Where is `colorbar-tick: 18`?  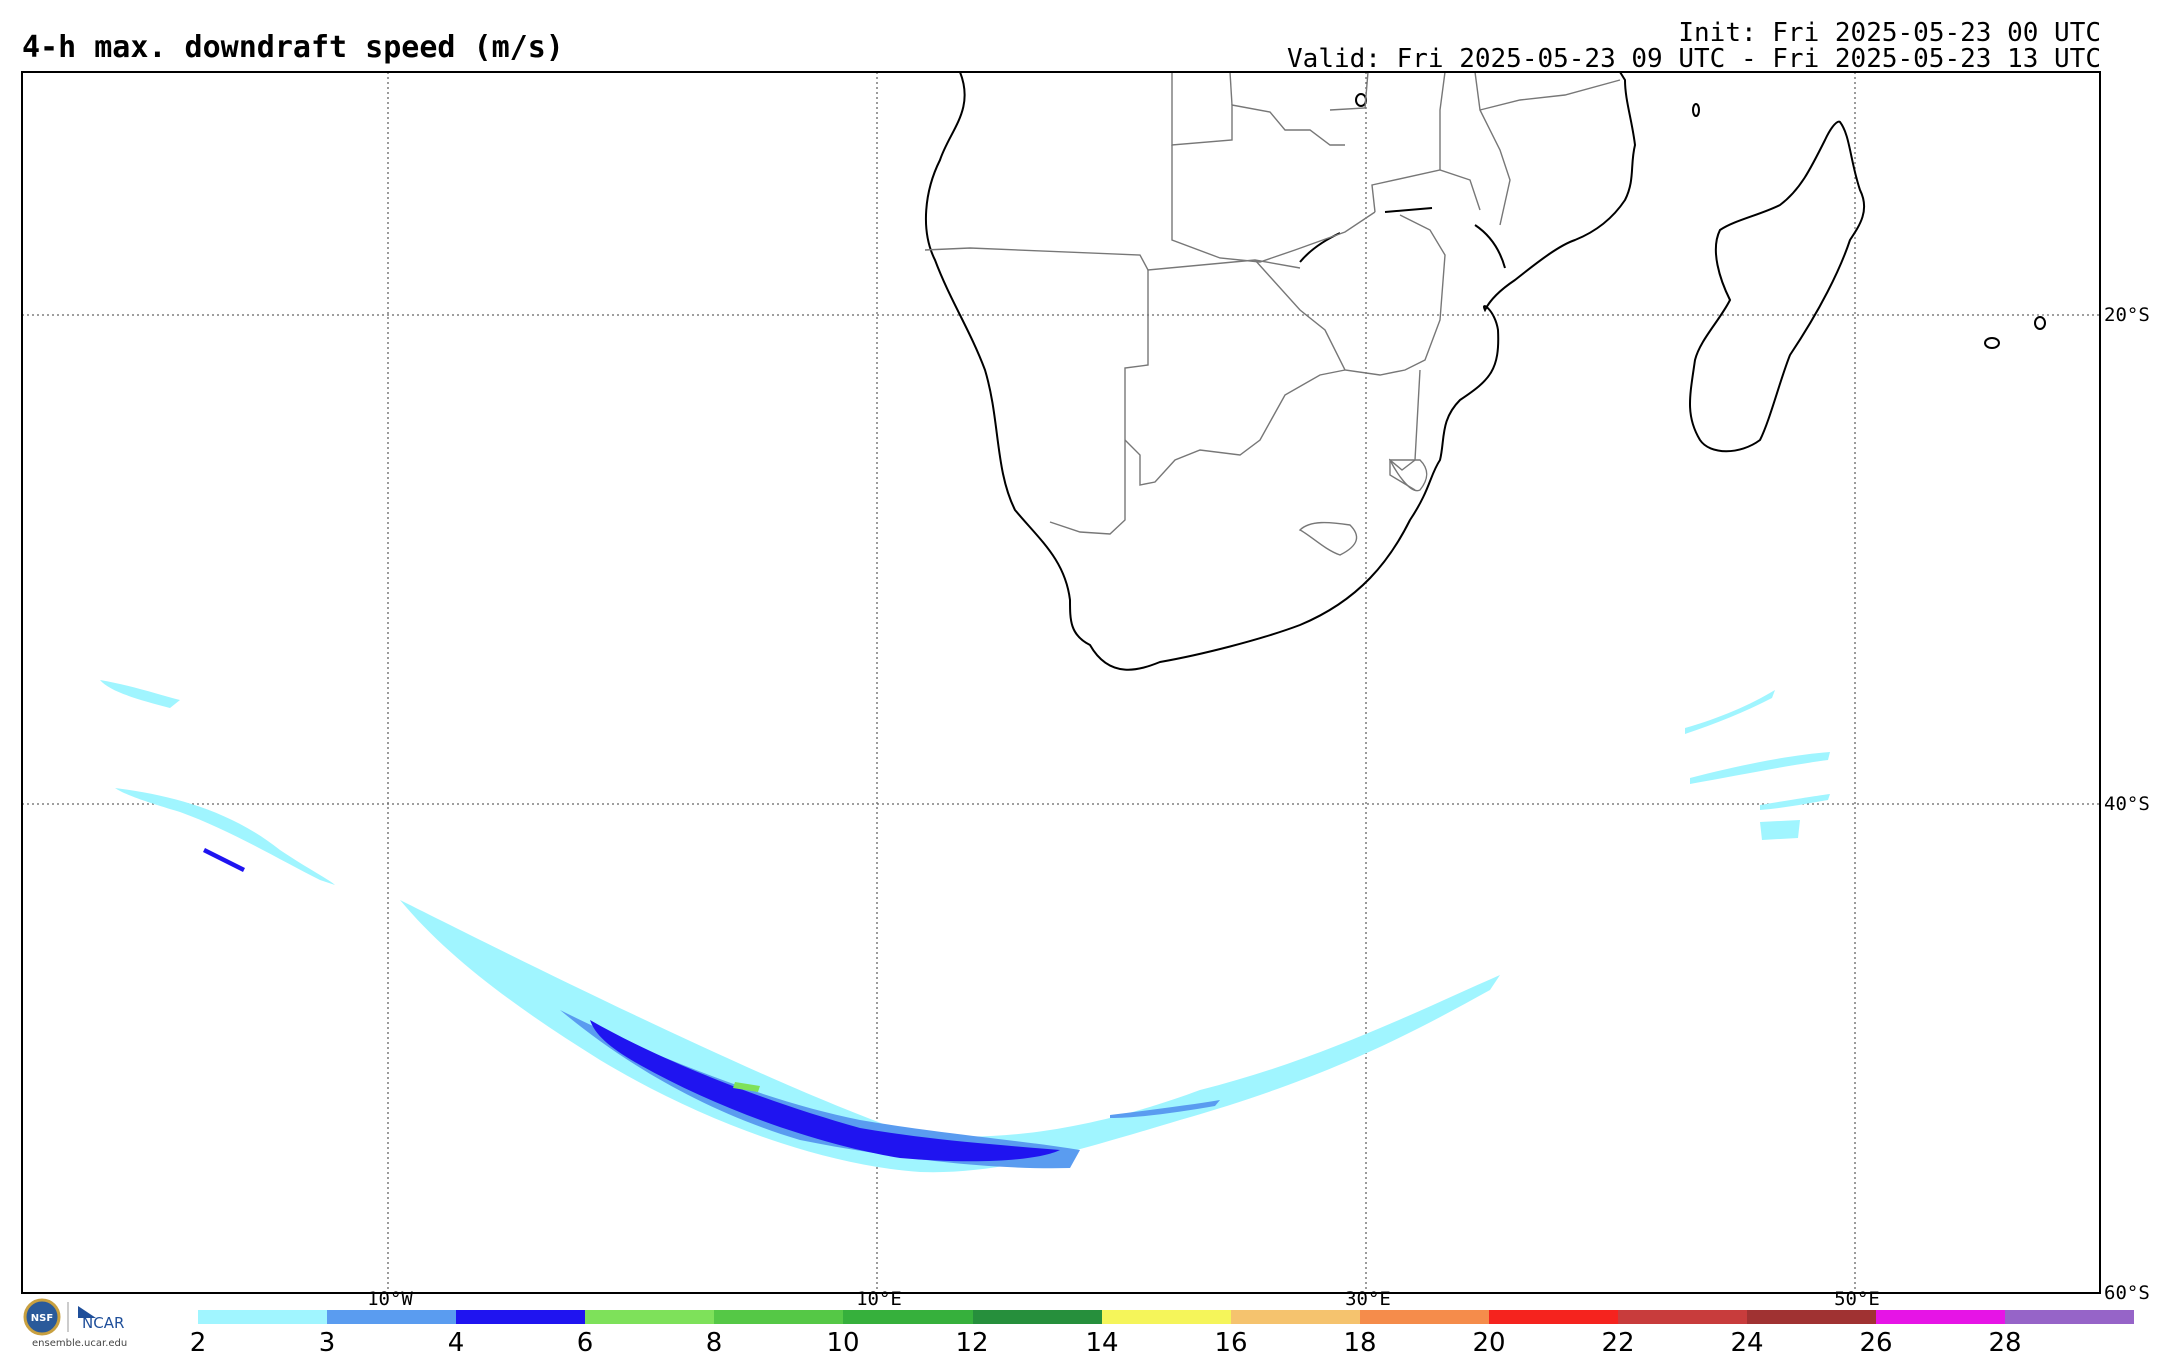
colorbar-tick: 18 is located at coordinates (1360, 1343).